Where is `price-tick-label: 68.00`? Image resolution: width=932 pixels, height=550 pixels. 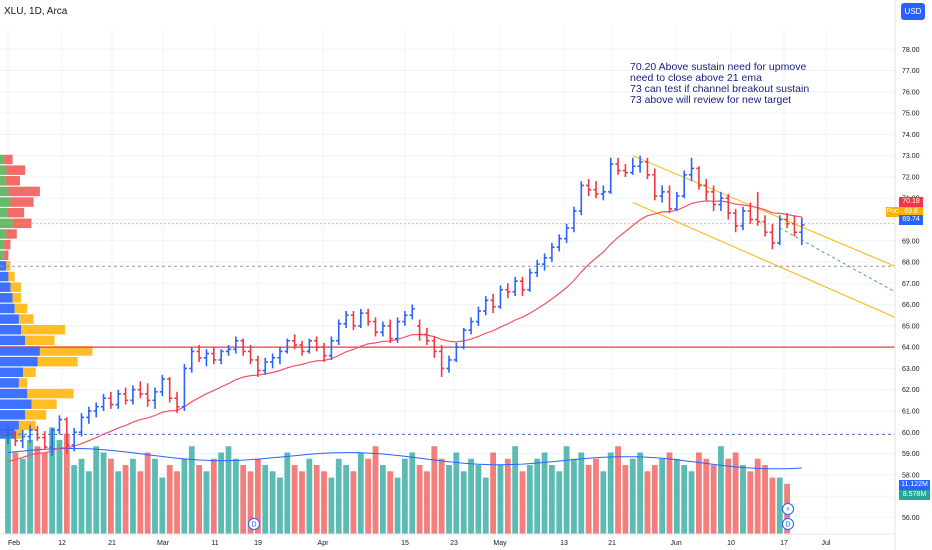 price-tick-label: 68.00 is located at coordinates (911, 263).